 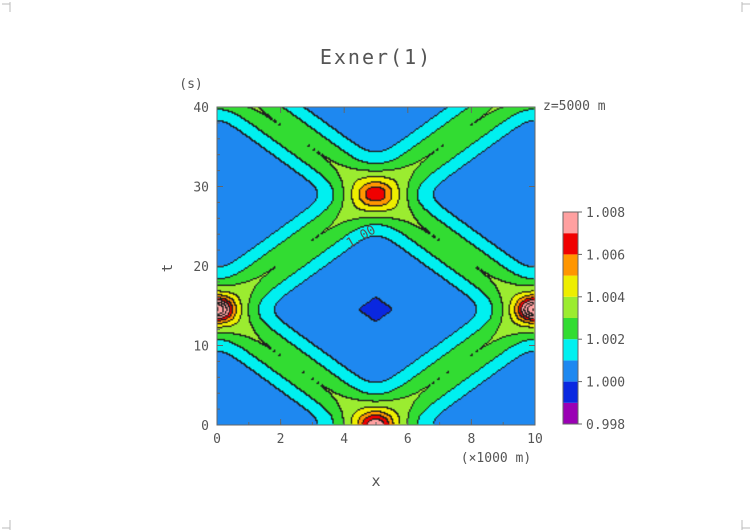 I want to click on chart-title: Exner(1), so click(x=376, y=57).